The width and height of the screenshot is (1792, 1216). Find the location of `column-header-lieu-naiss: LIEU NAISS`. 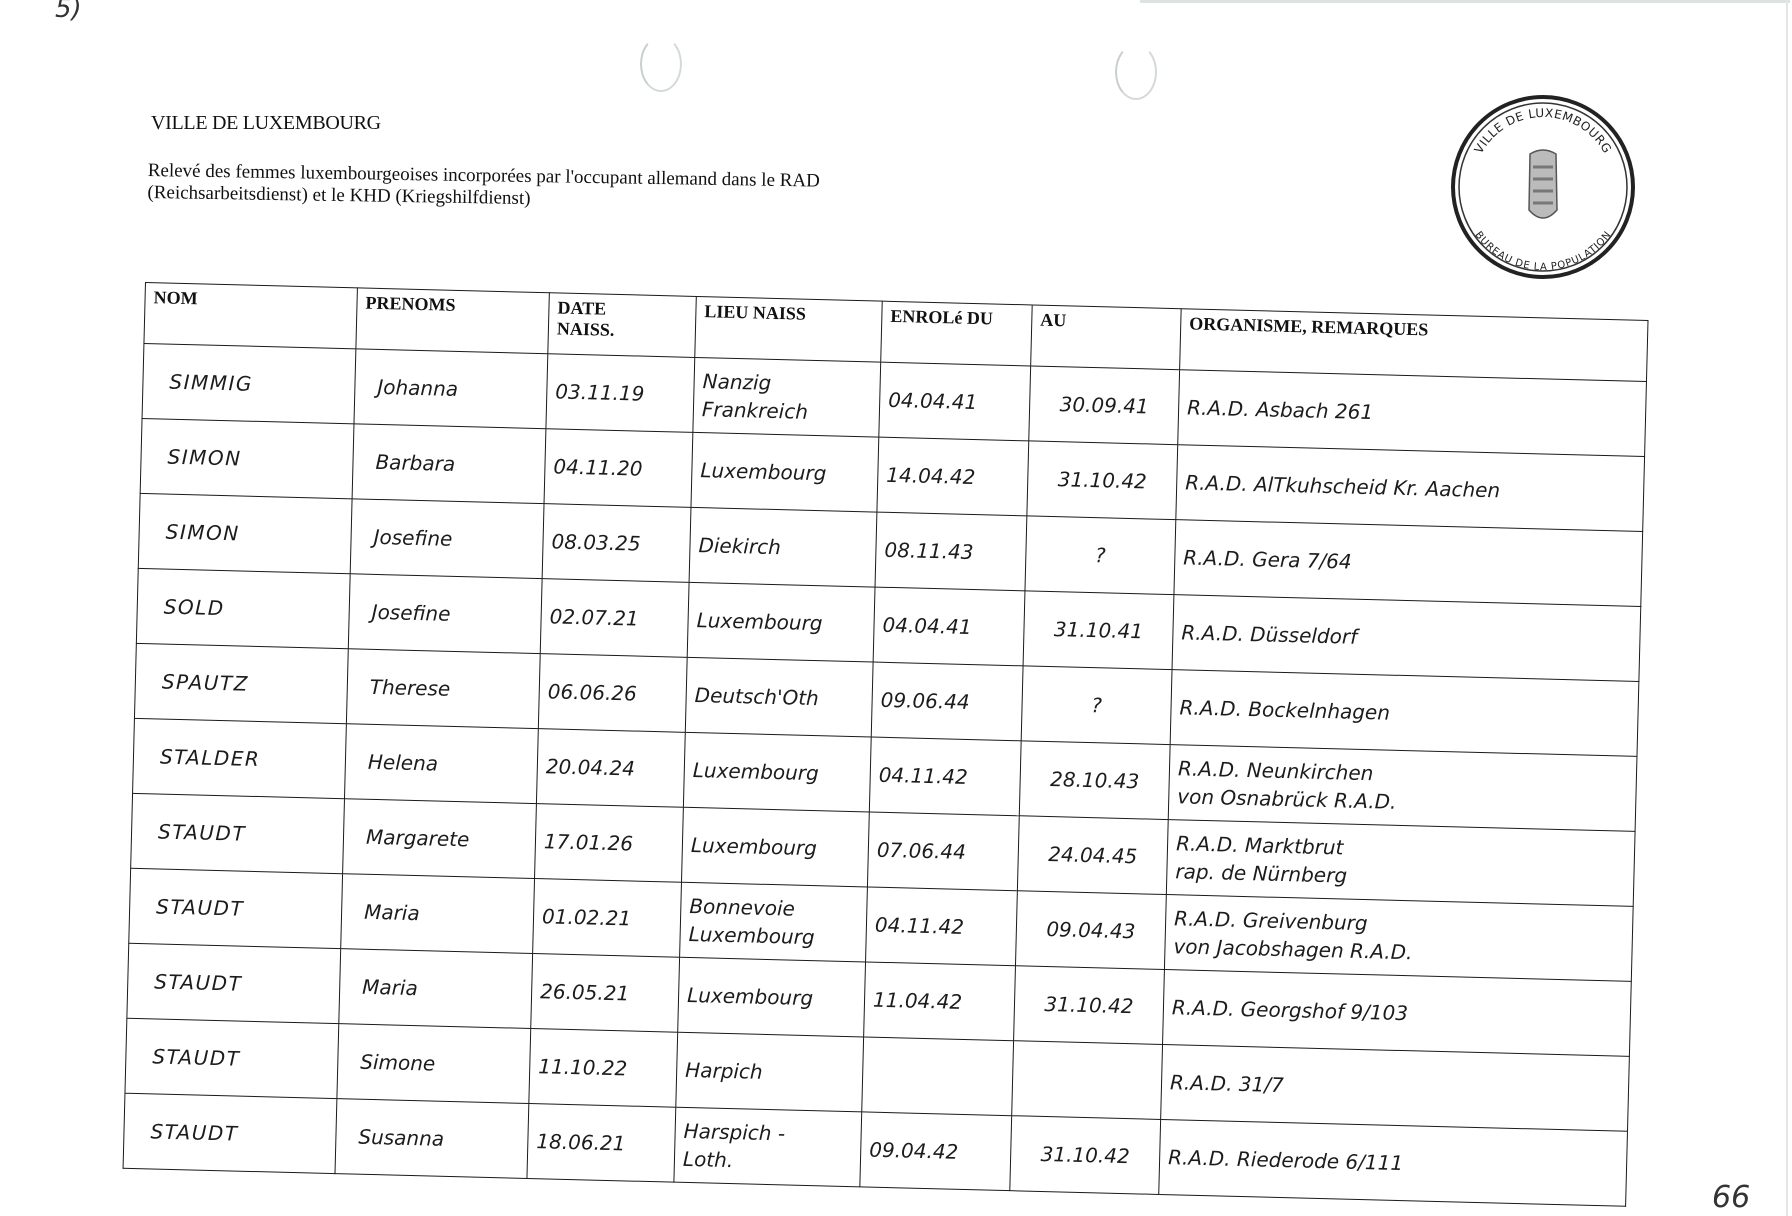

column-header-lieu-naiss: LIEU NAISS is located at coordinates (788, 329).